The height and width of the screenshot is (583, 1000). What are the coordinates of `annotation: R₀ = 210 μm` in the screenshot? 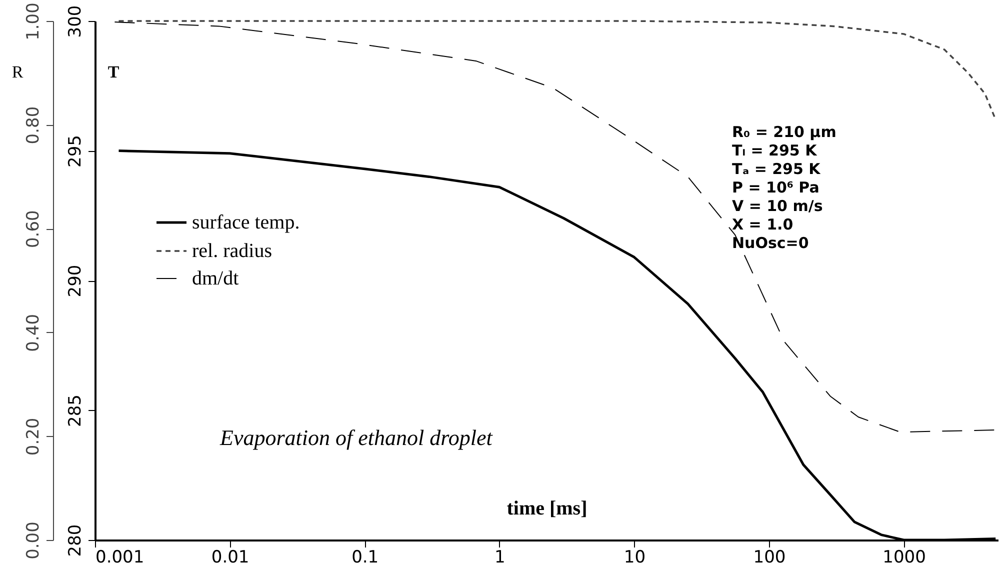 It's located at (784, 132).